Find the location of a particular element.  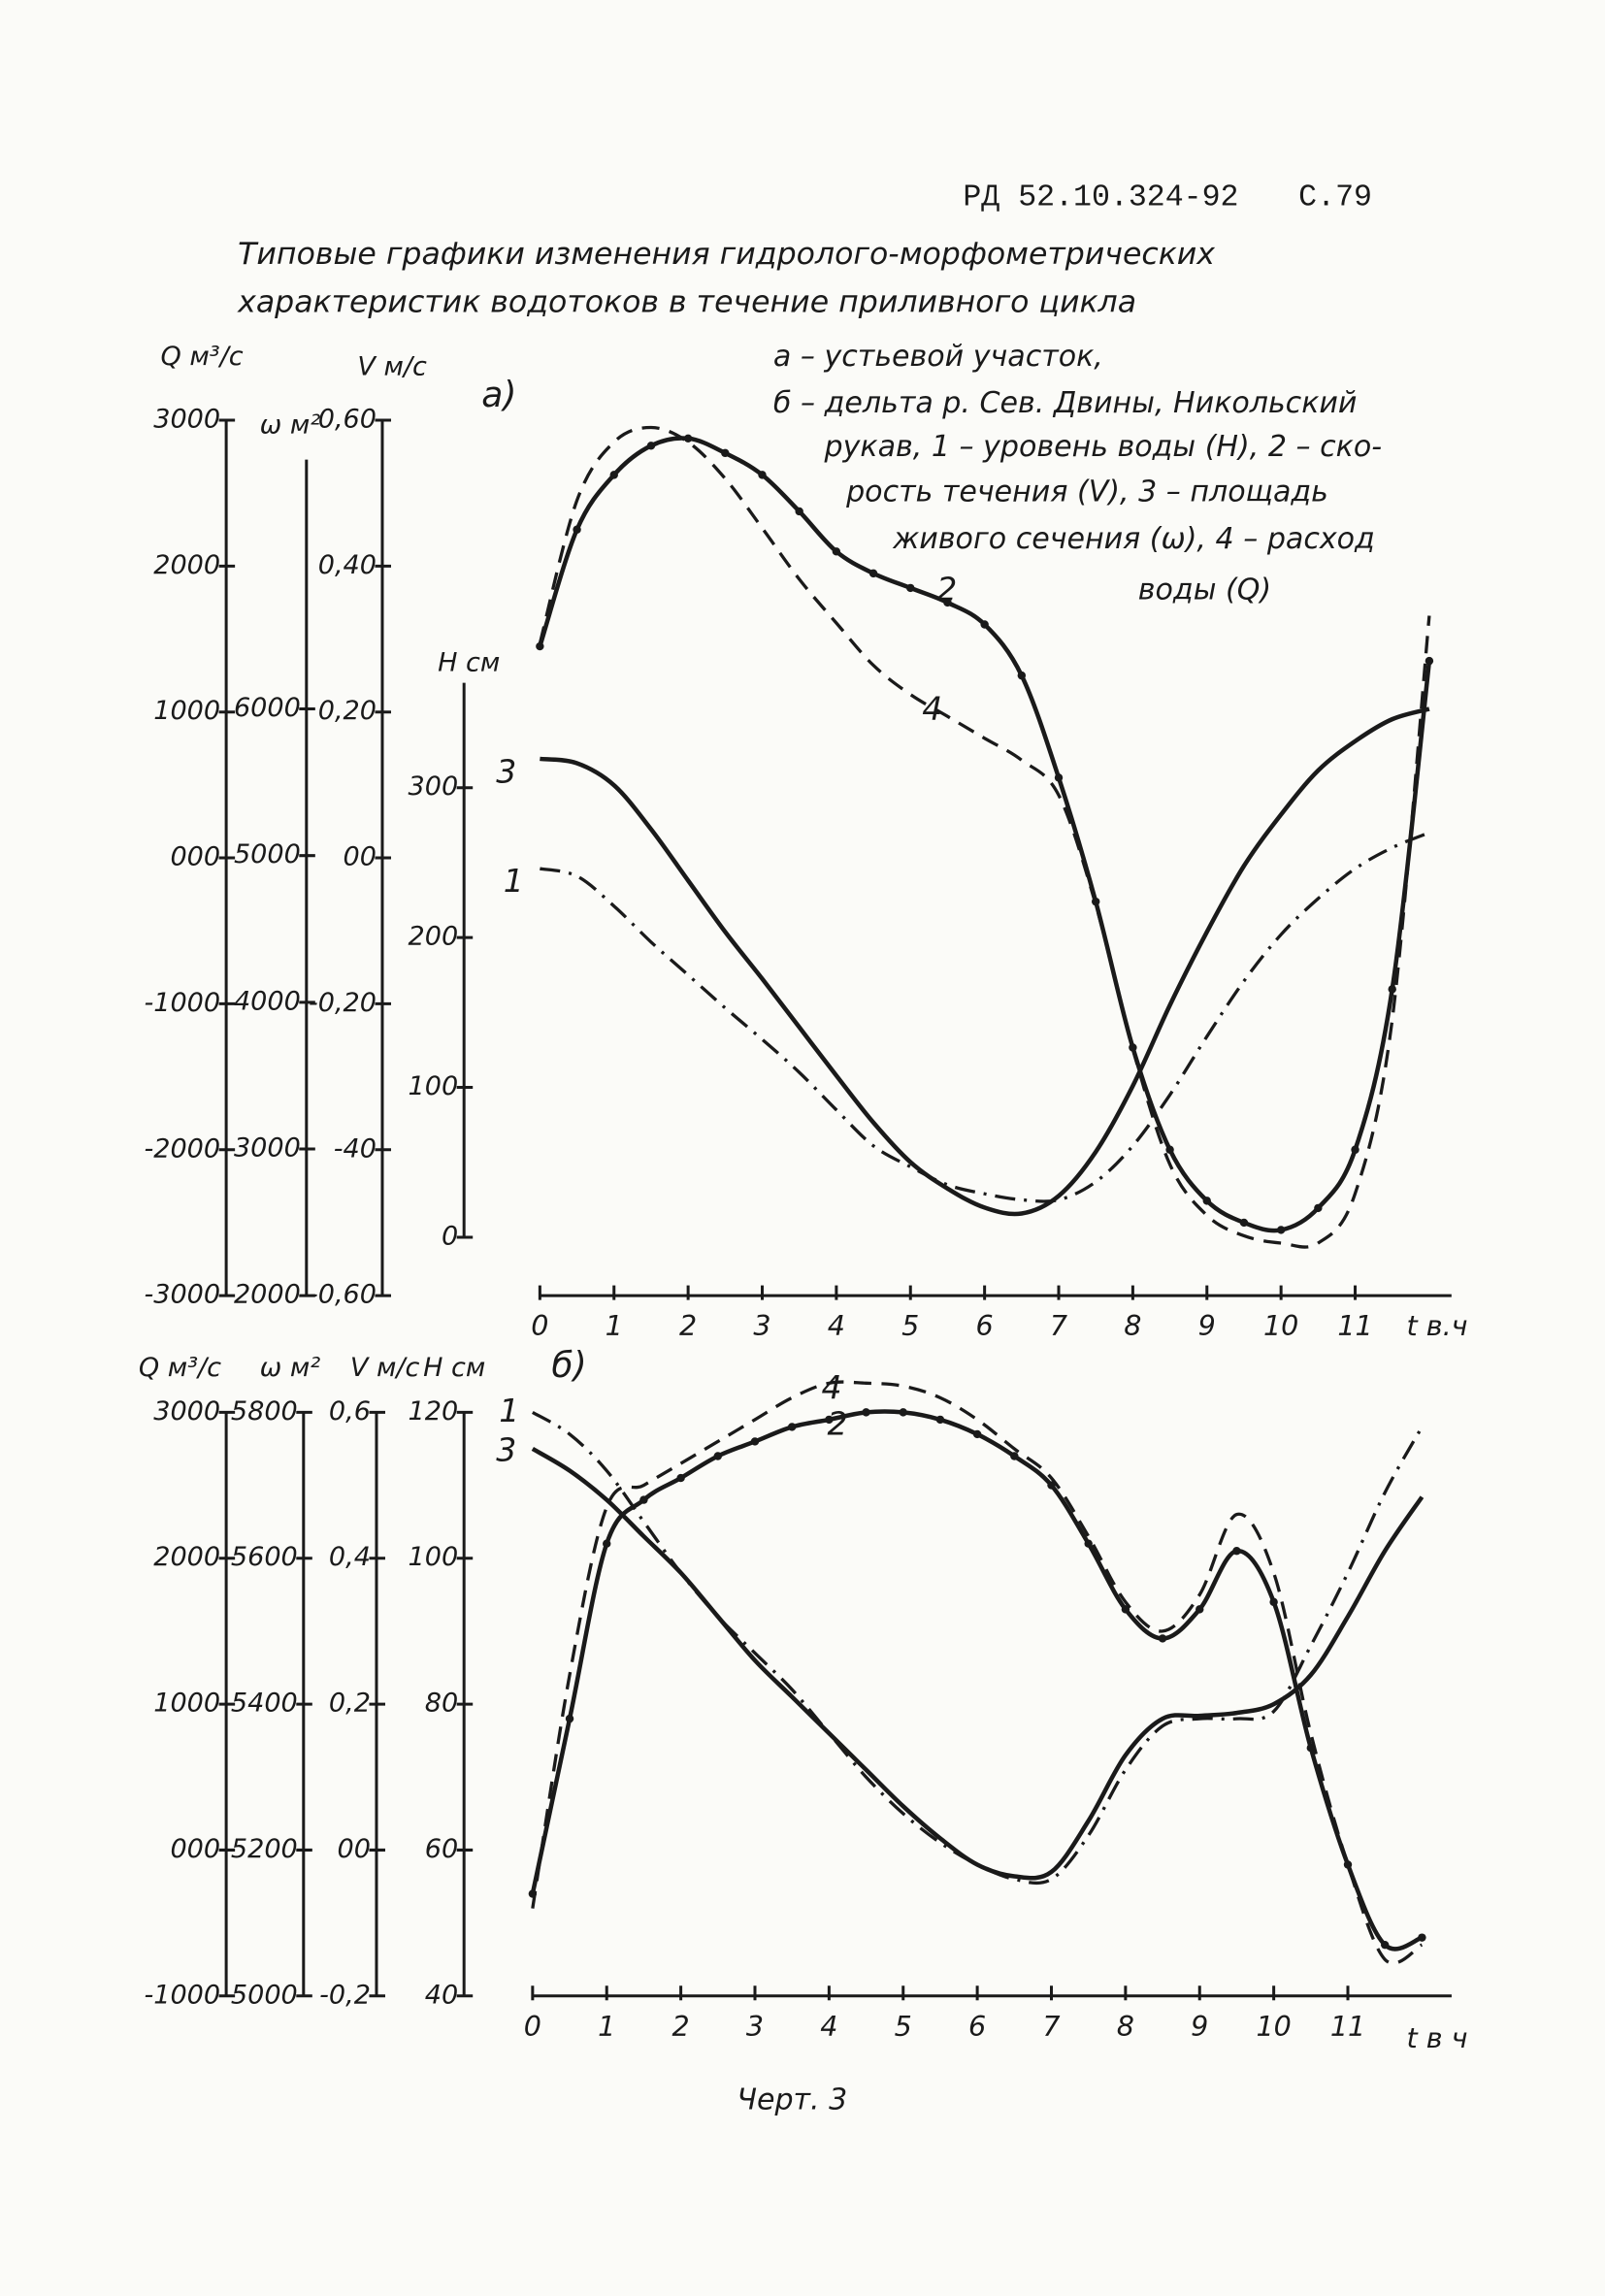

x-tick-label: 5 is located at coordinates (910, 1325).